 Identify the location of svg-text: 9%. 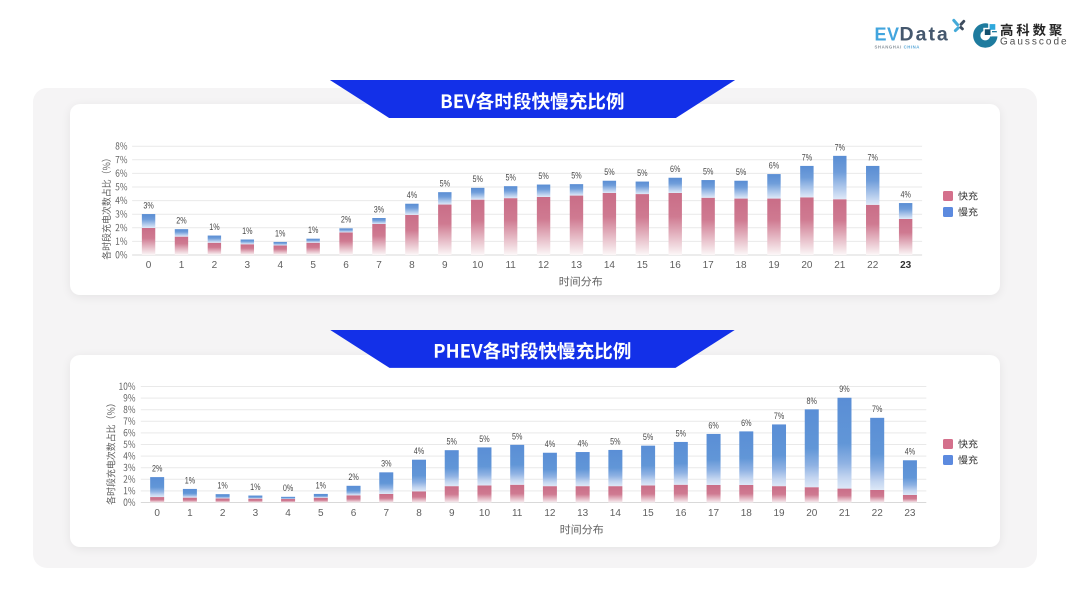
(844, 389).